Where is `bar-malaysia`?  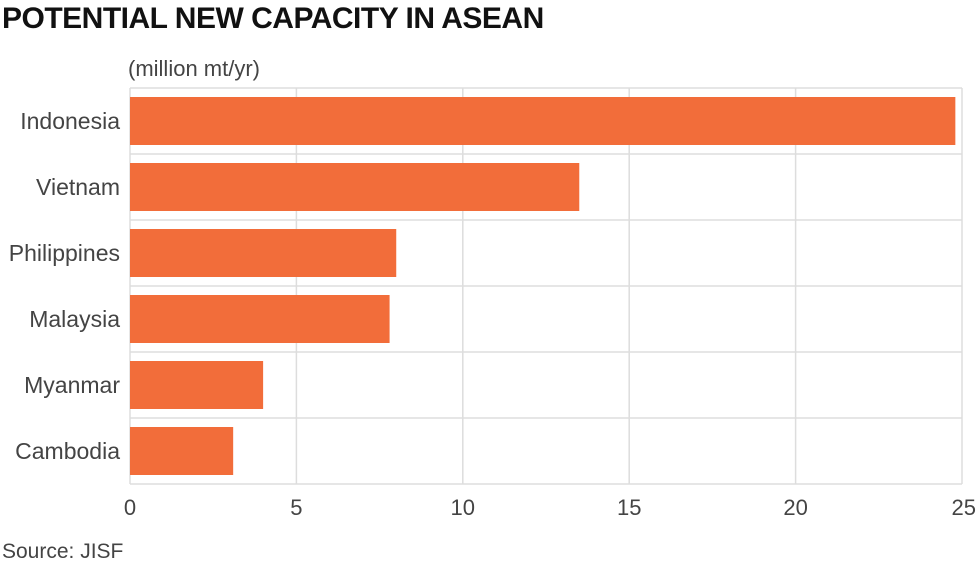
bar-malaysia is located at coordinates (260, 319).